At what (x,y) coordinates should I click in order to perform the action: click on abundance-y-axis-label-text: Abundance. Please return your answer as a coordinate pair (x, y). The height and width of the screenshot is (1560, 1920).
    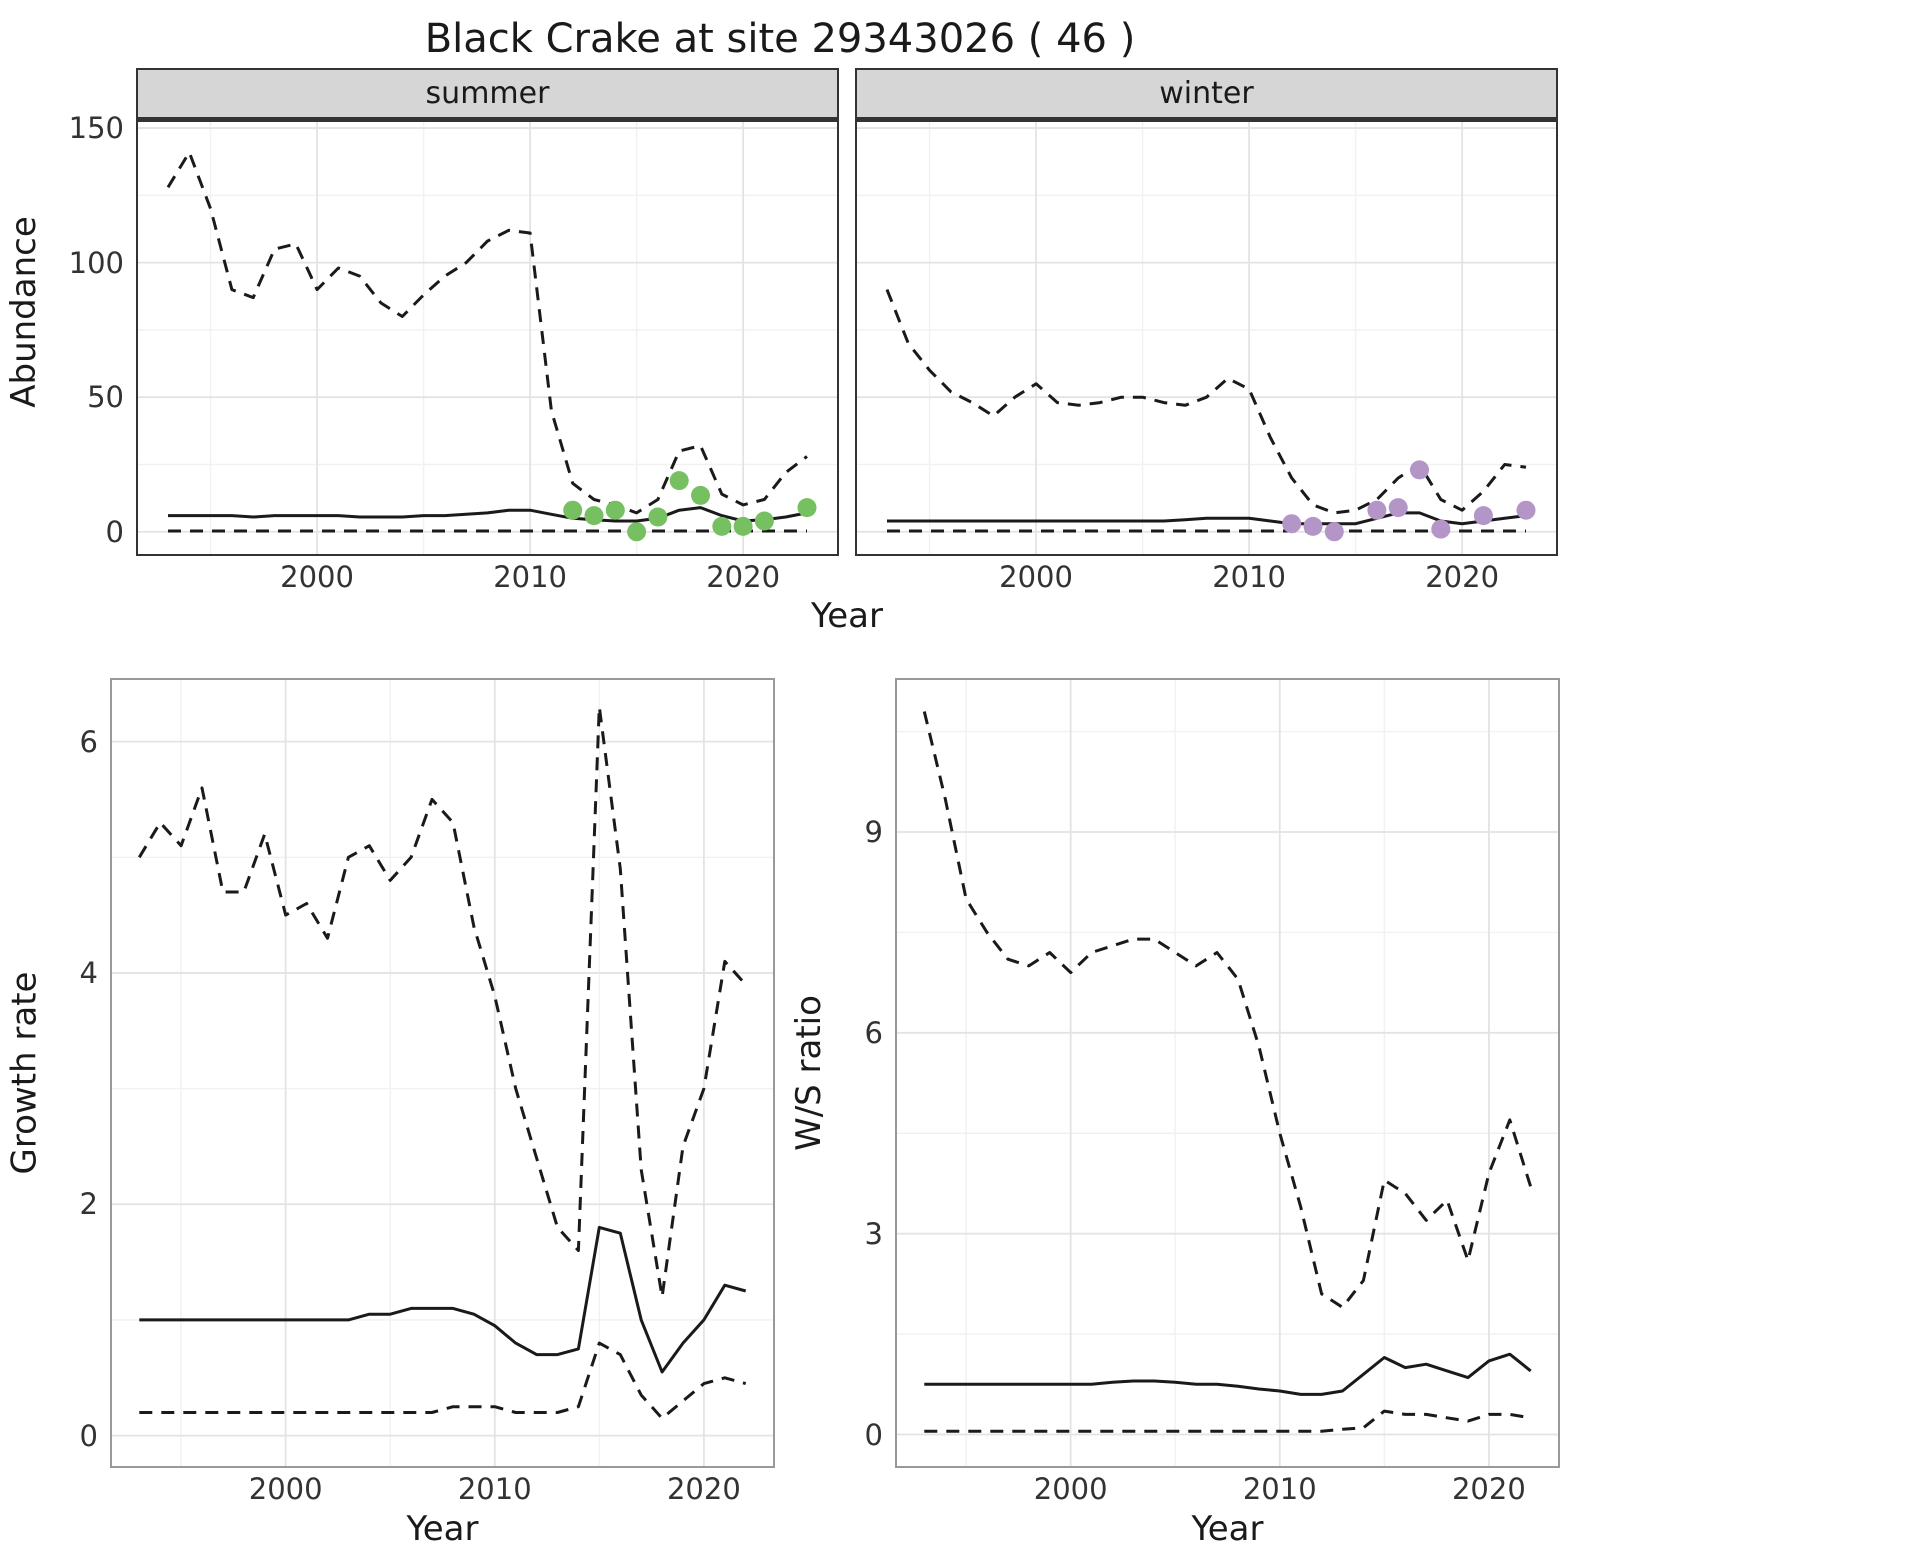
    Looking at the image, I should click on (24, 312).